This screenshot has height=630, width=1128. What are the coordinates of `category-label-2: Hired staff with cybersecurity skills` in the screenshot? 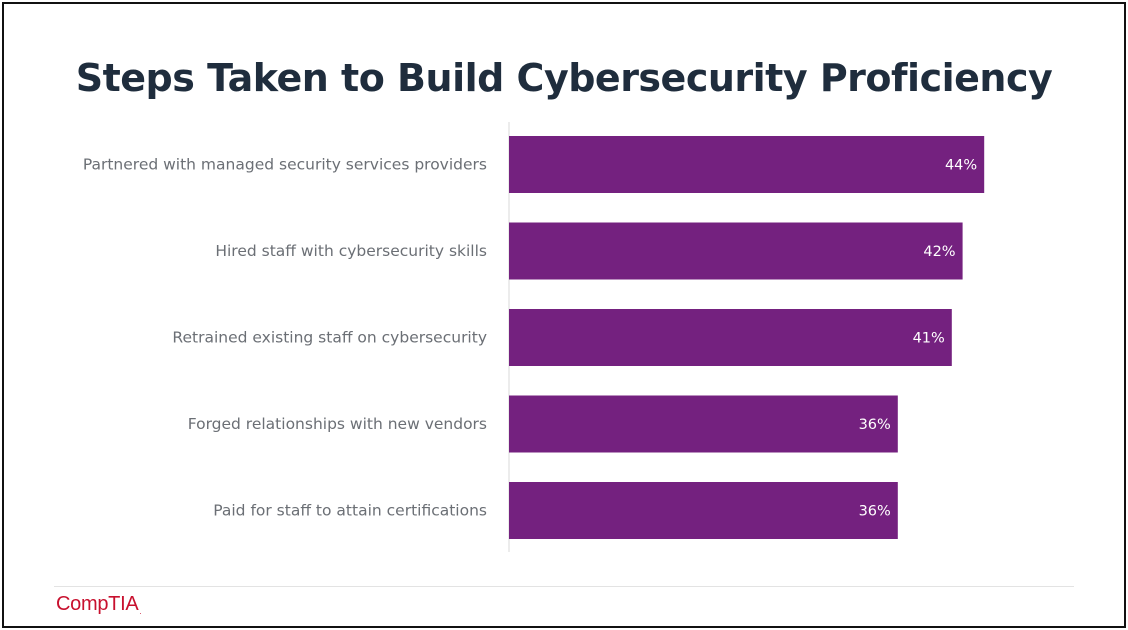 It's located at (351, 251).